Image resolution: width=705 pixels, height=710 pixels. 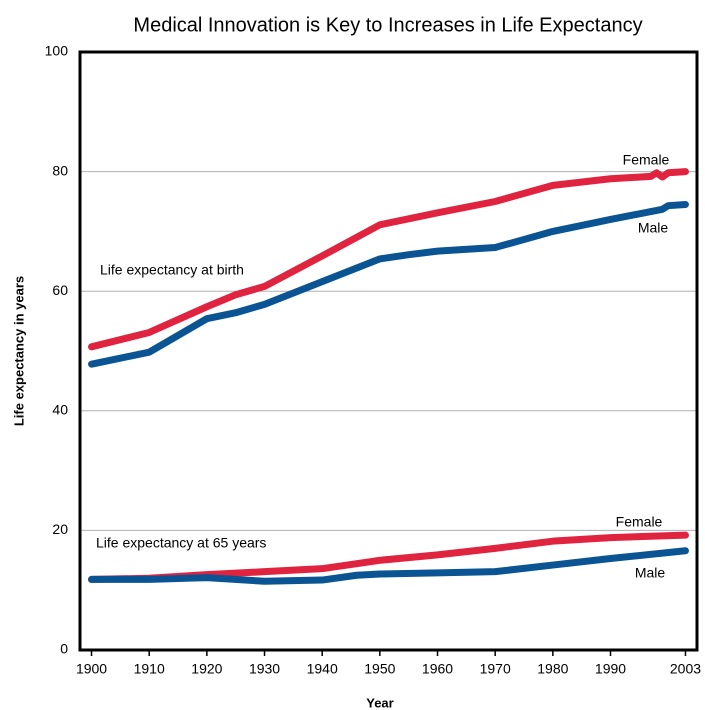 What do you see at coordinates (60, 529) in the screenshot?
I see `y-tick-label: 20` at bounding box center [60, 529].